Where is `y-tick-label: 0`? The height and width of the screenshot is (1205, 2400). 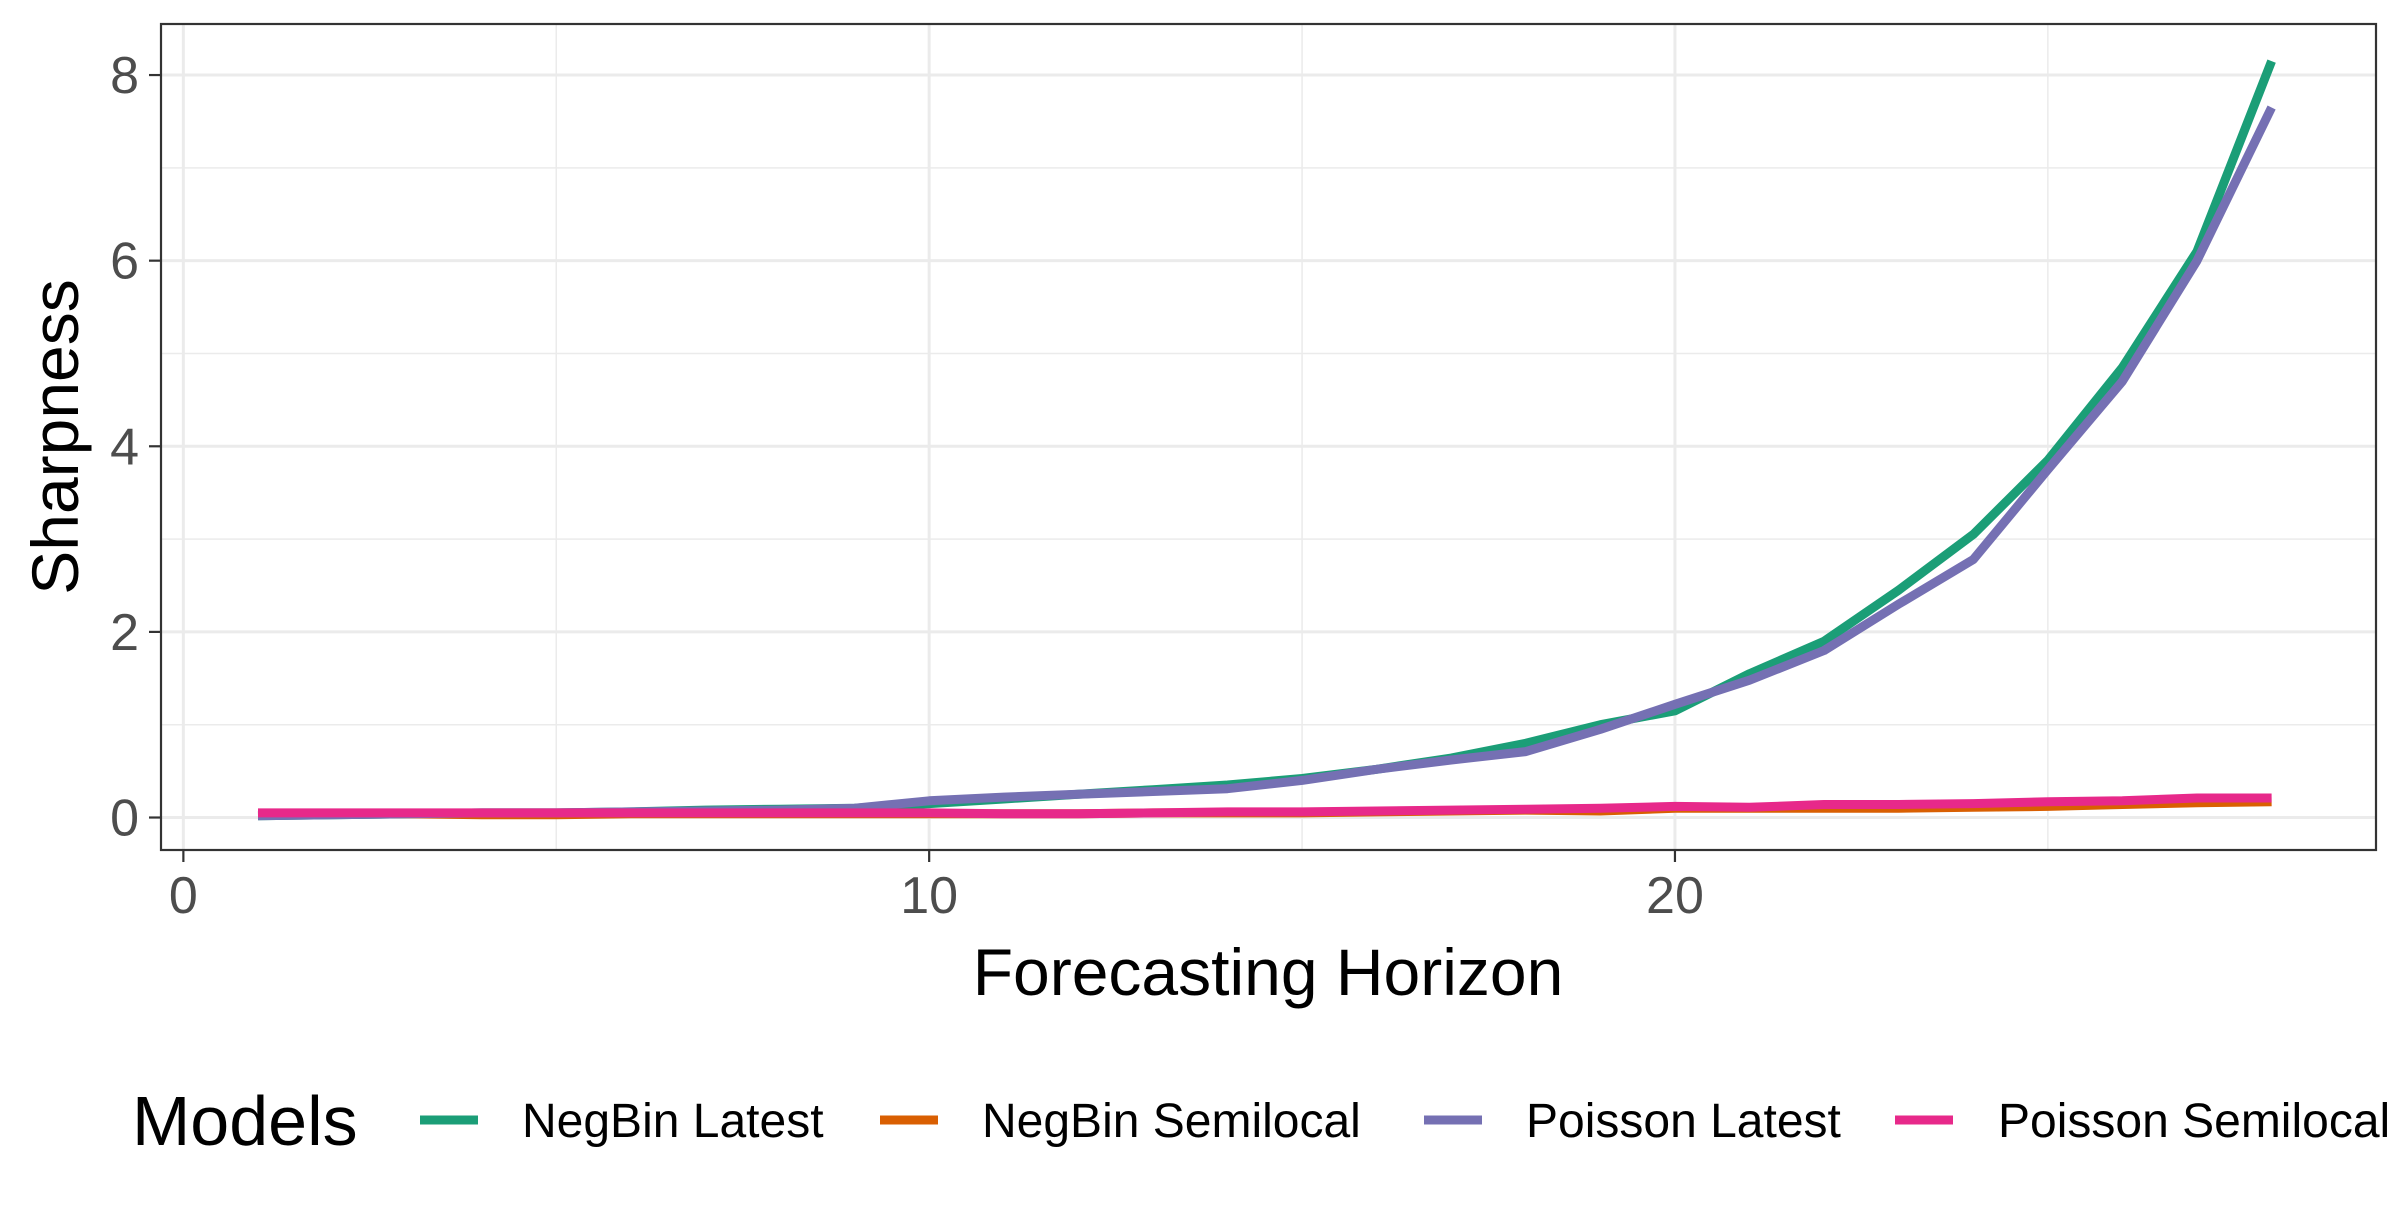
y-tick-label: 0 is located at coordinates (124, 819).